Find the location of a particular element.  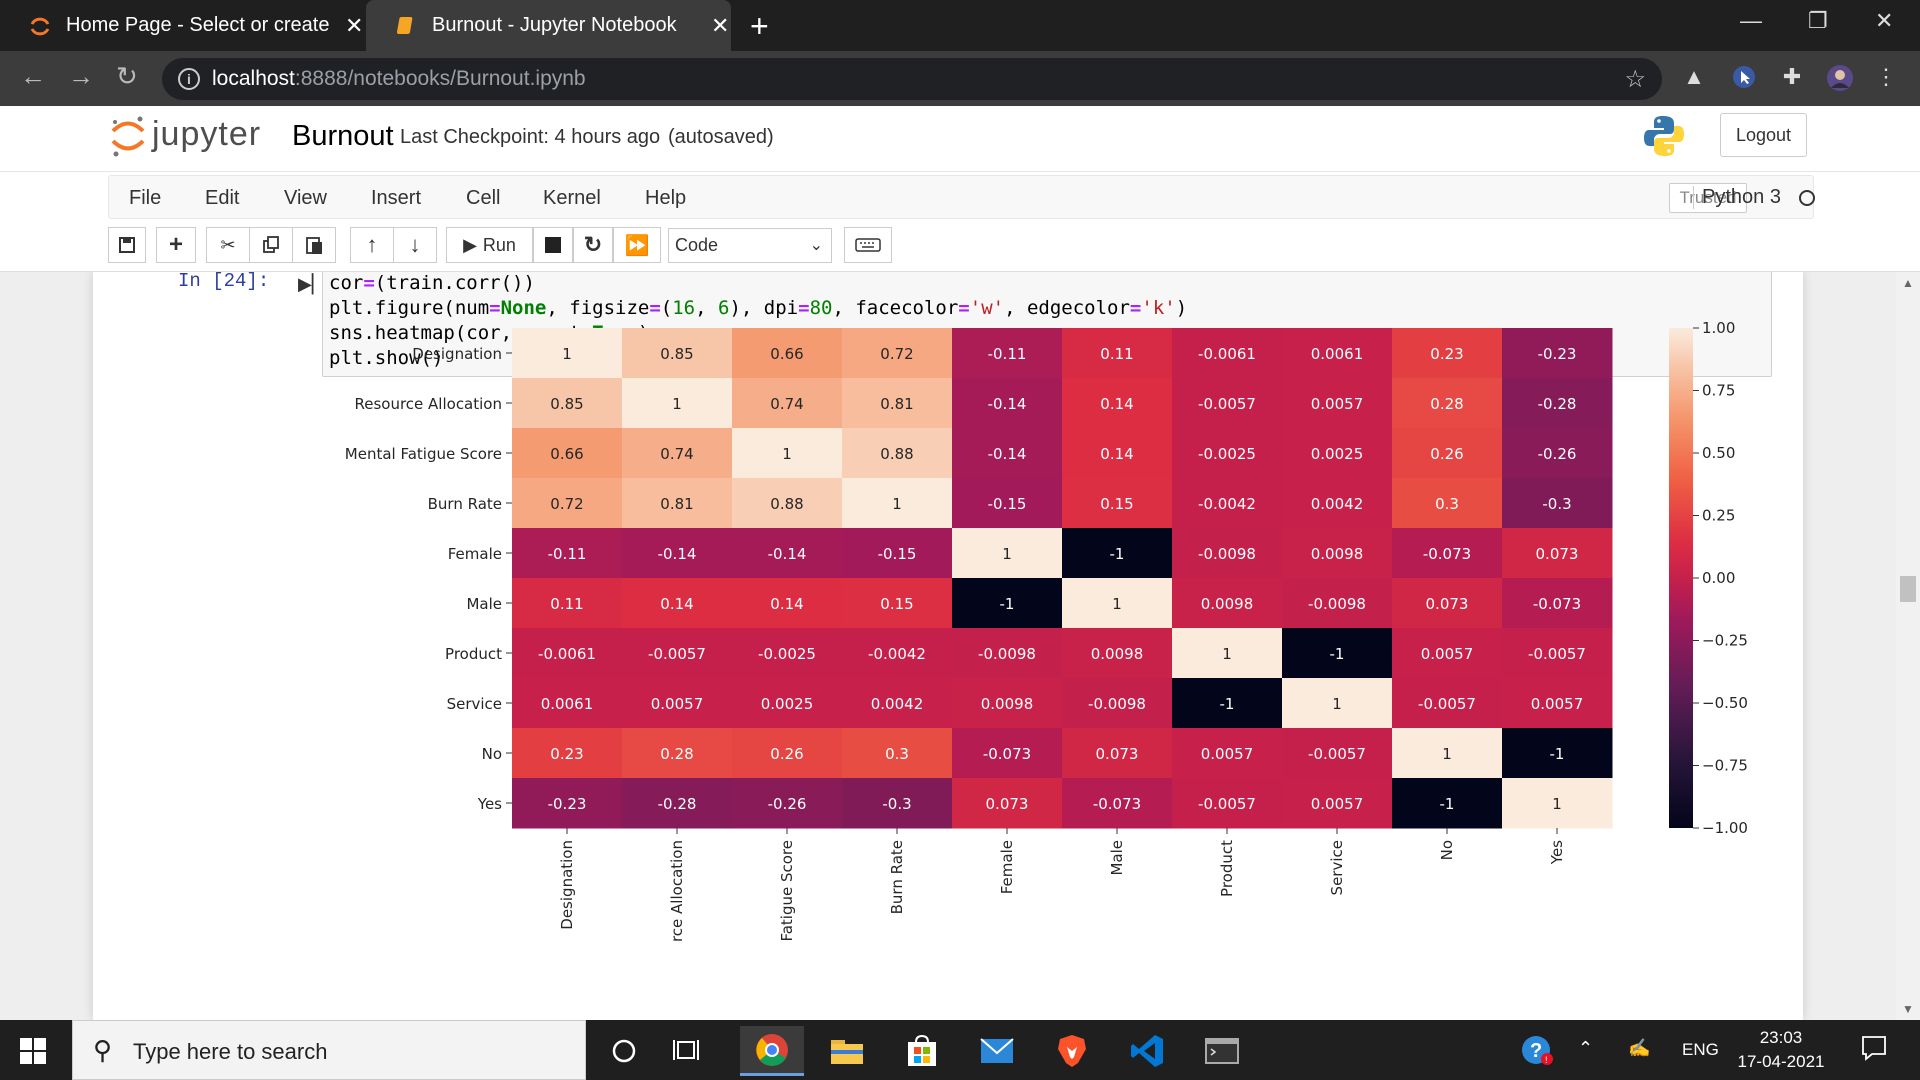

language-indicator: ENG is located at coordinates (1700, 1049).